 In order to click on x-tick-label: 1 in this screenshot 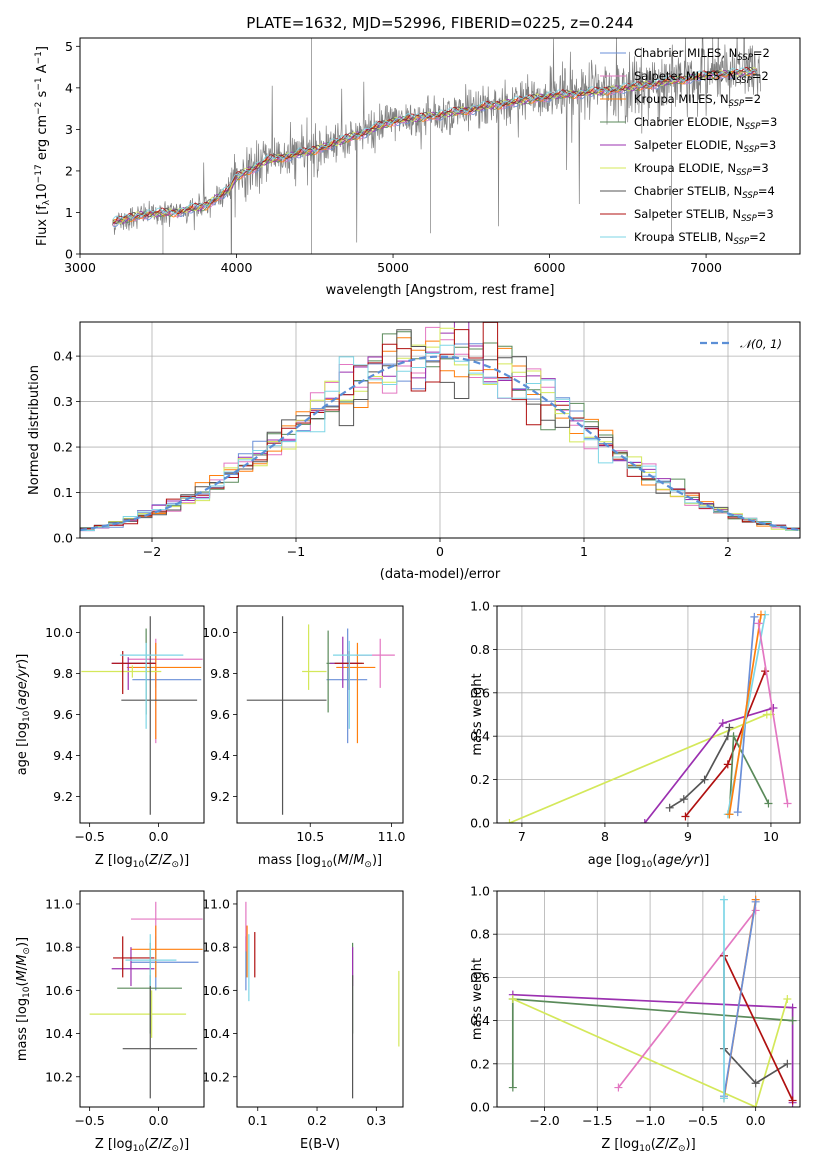, I will do `click(584, 551)`.